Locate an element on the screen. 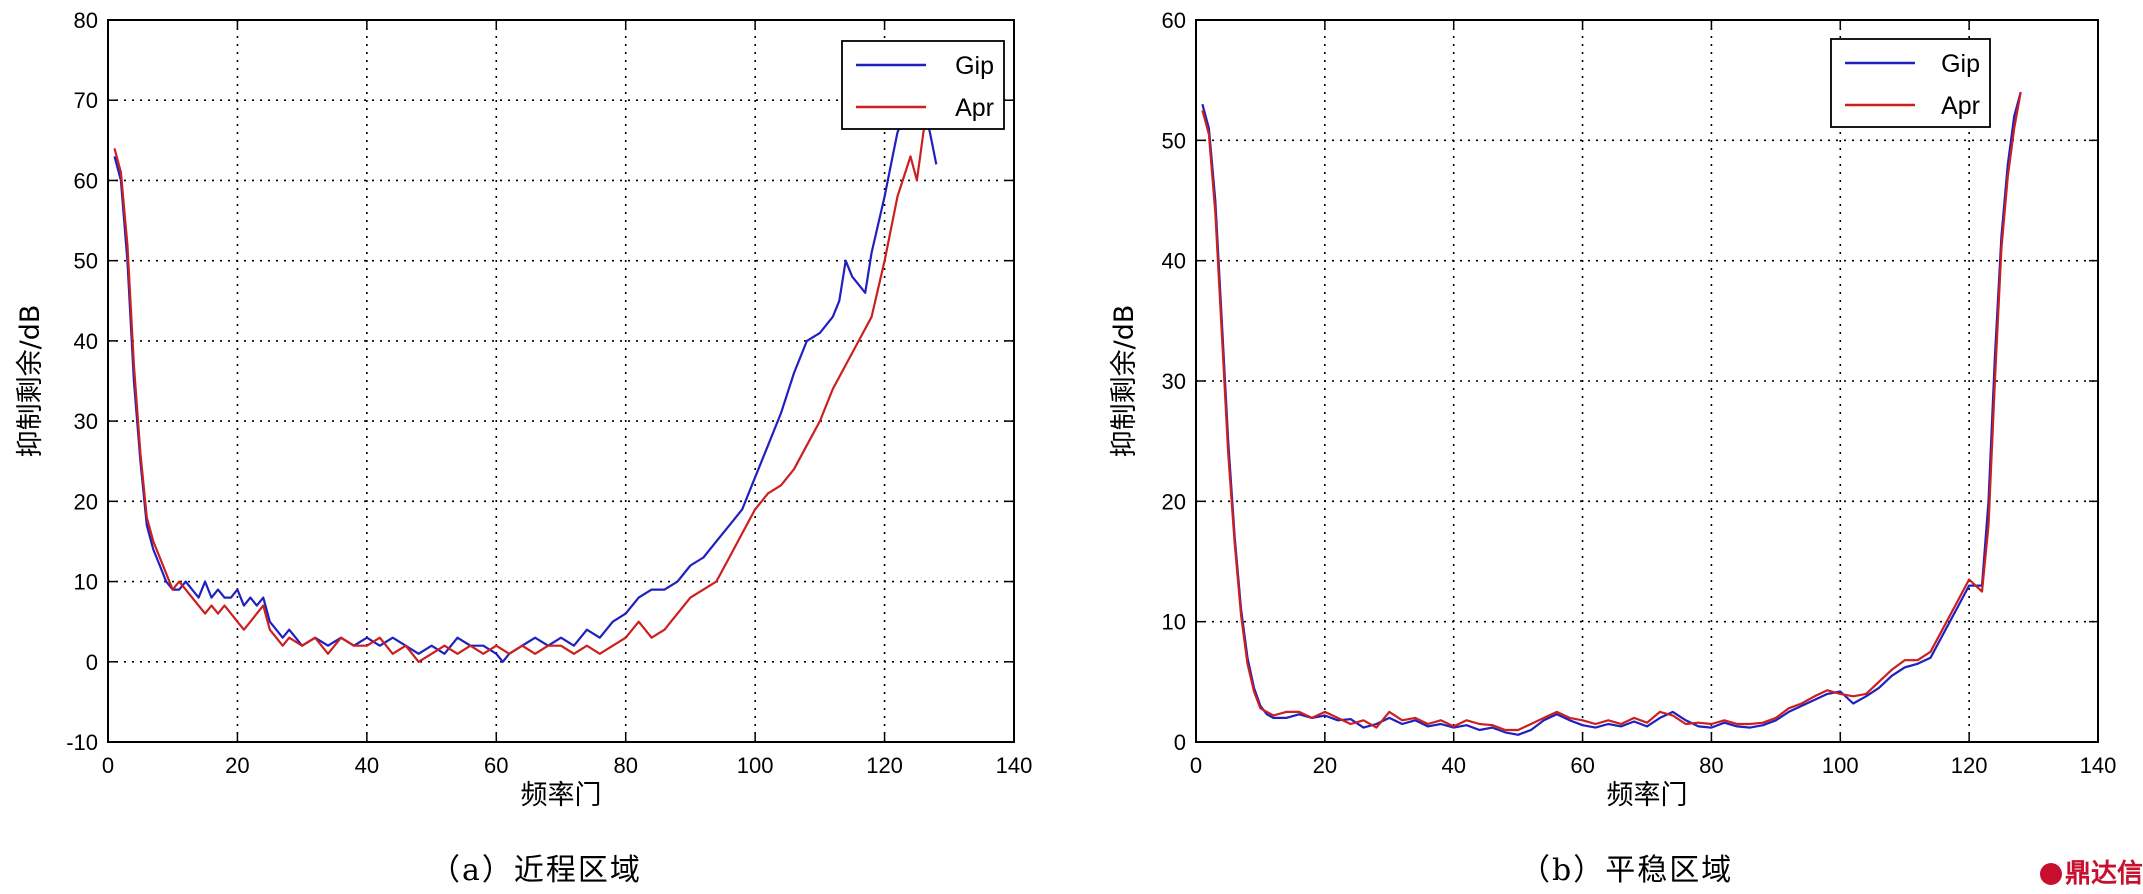 This screenshot has width=2143, height=894. watermark: 鼎达信 is located at coordinates (2091, 871).